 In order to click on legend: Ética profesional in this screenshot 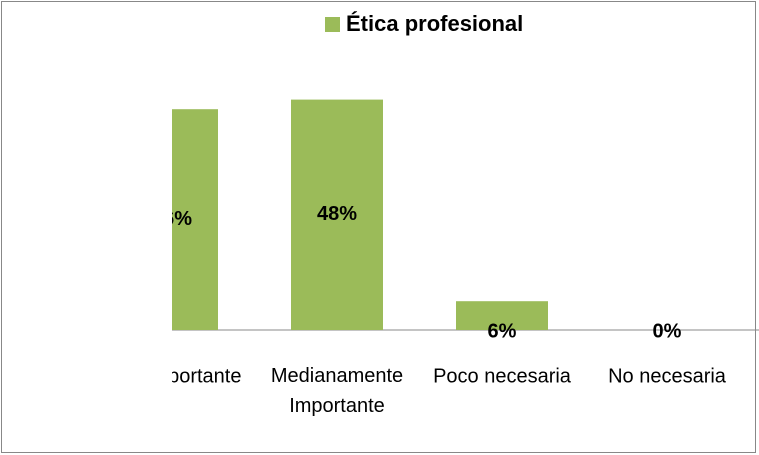, I will do `click(424, 23)`.